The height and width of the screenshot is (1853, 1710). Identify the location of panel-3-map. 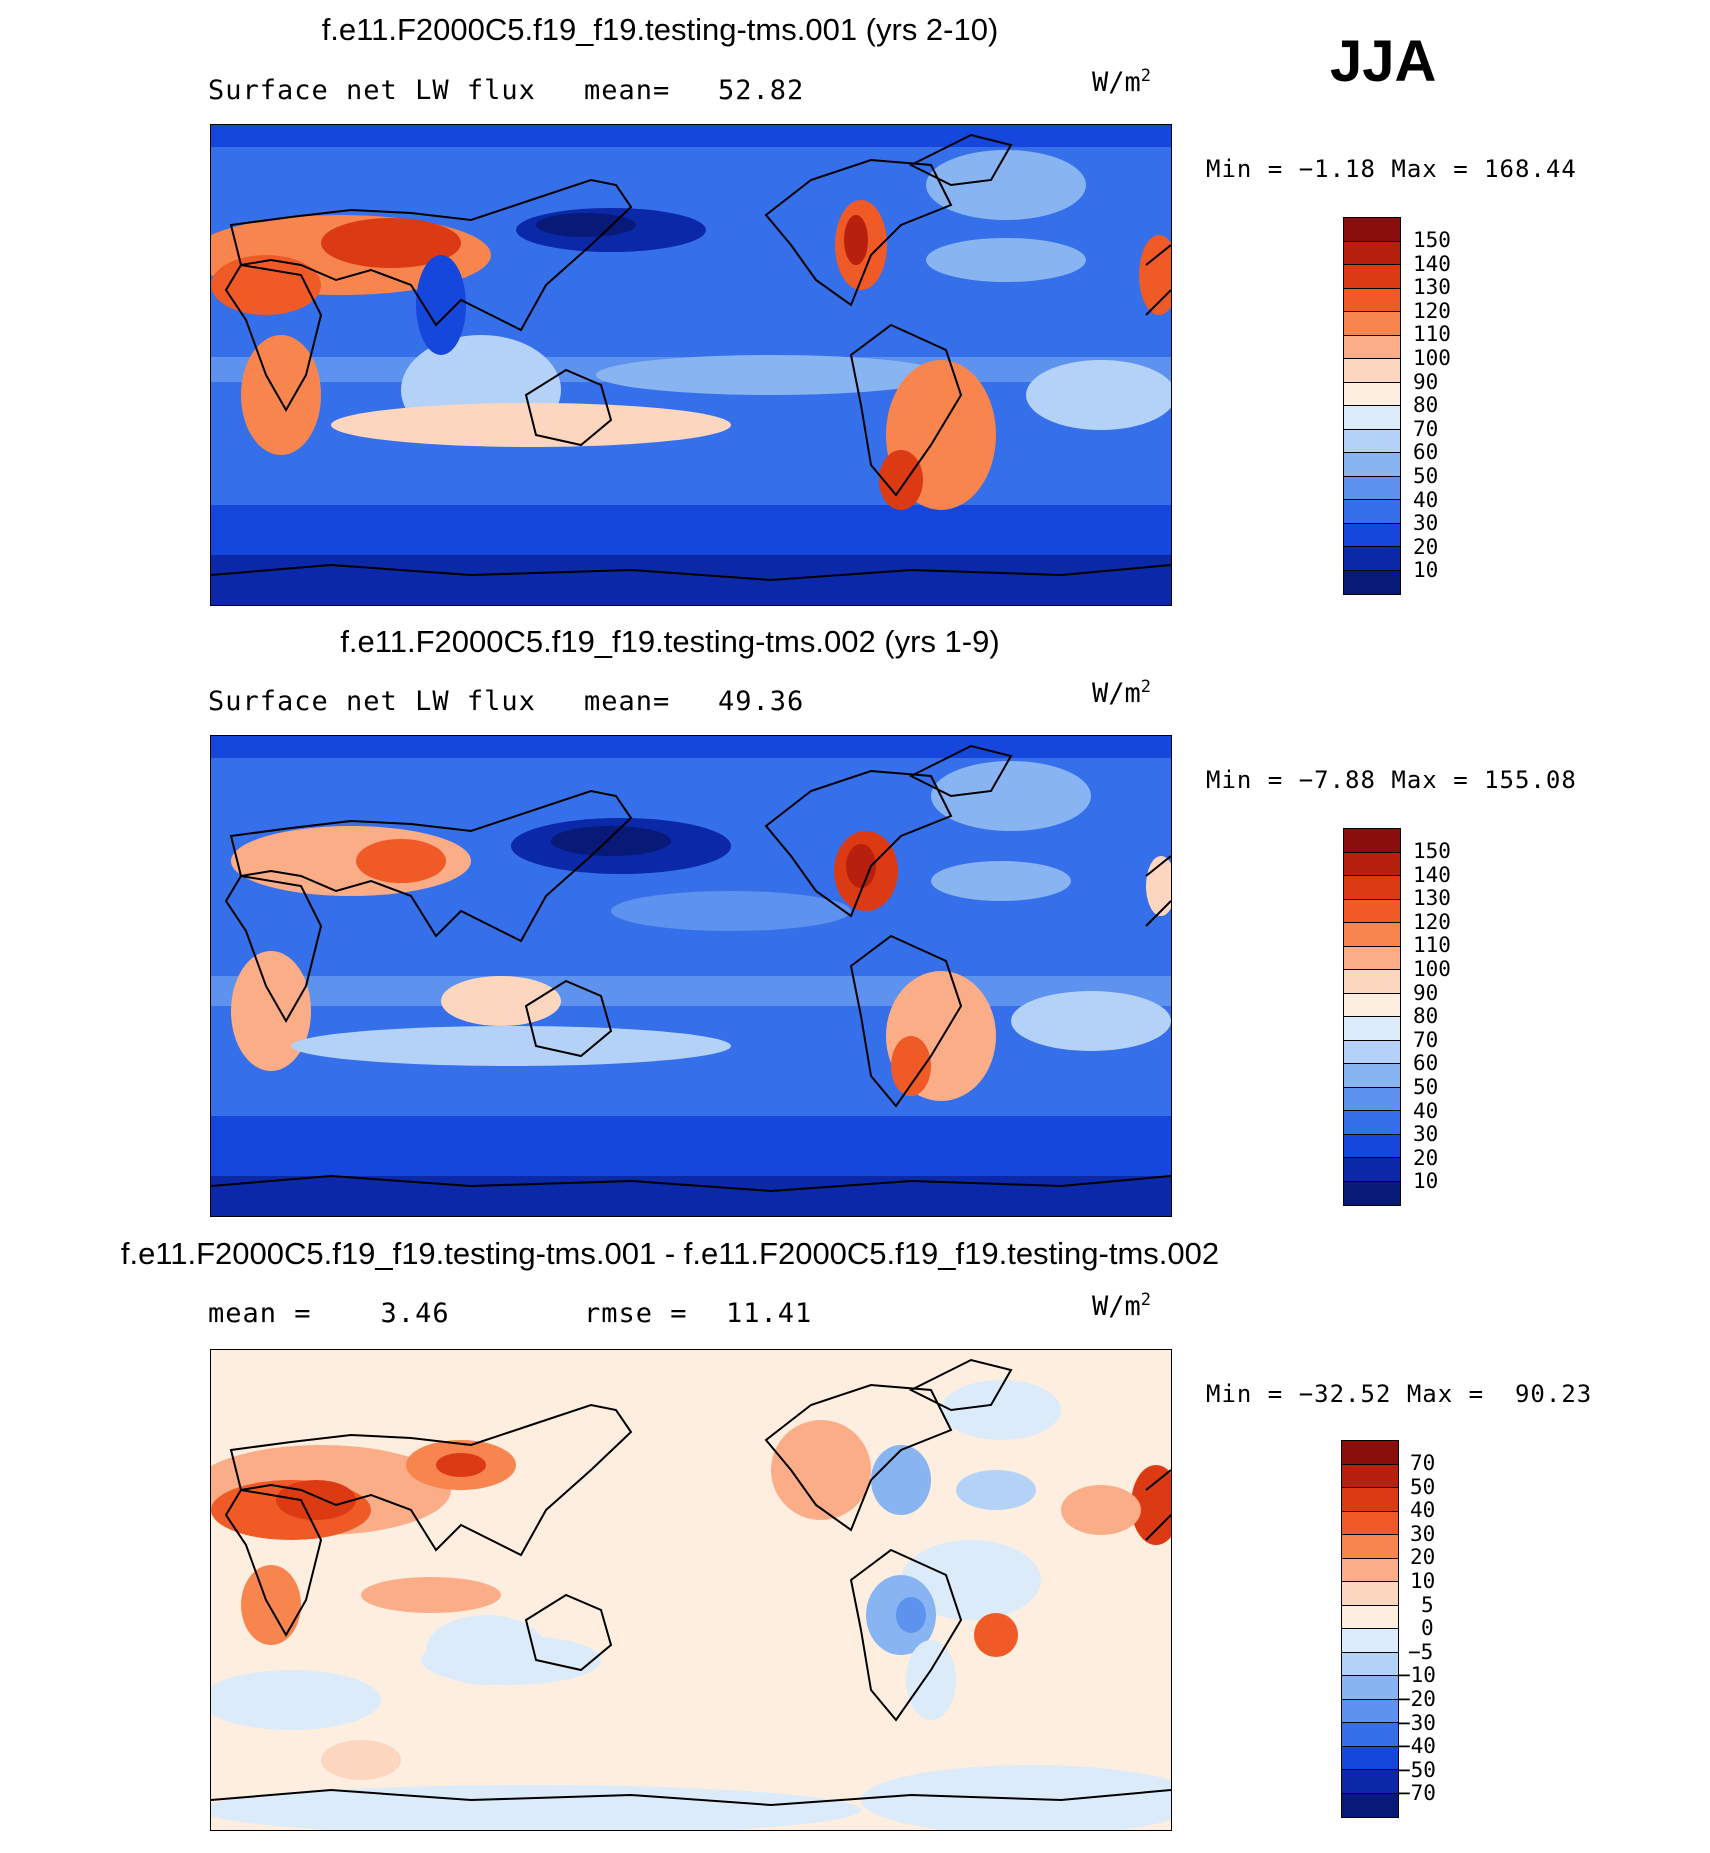
(691, 1590).